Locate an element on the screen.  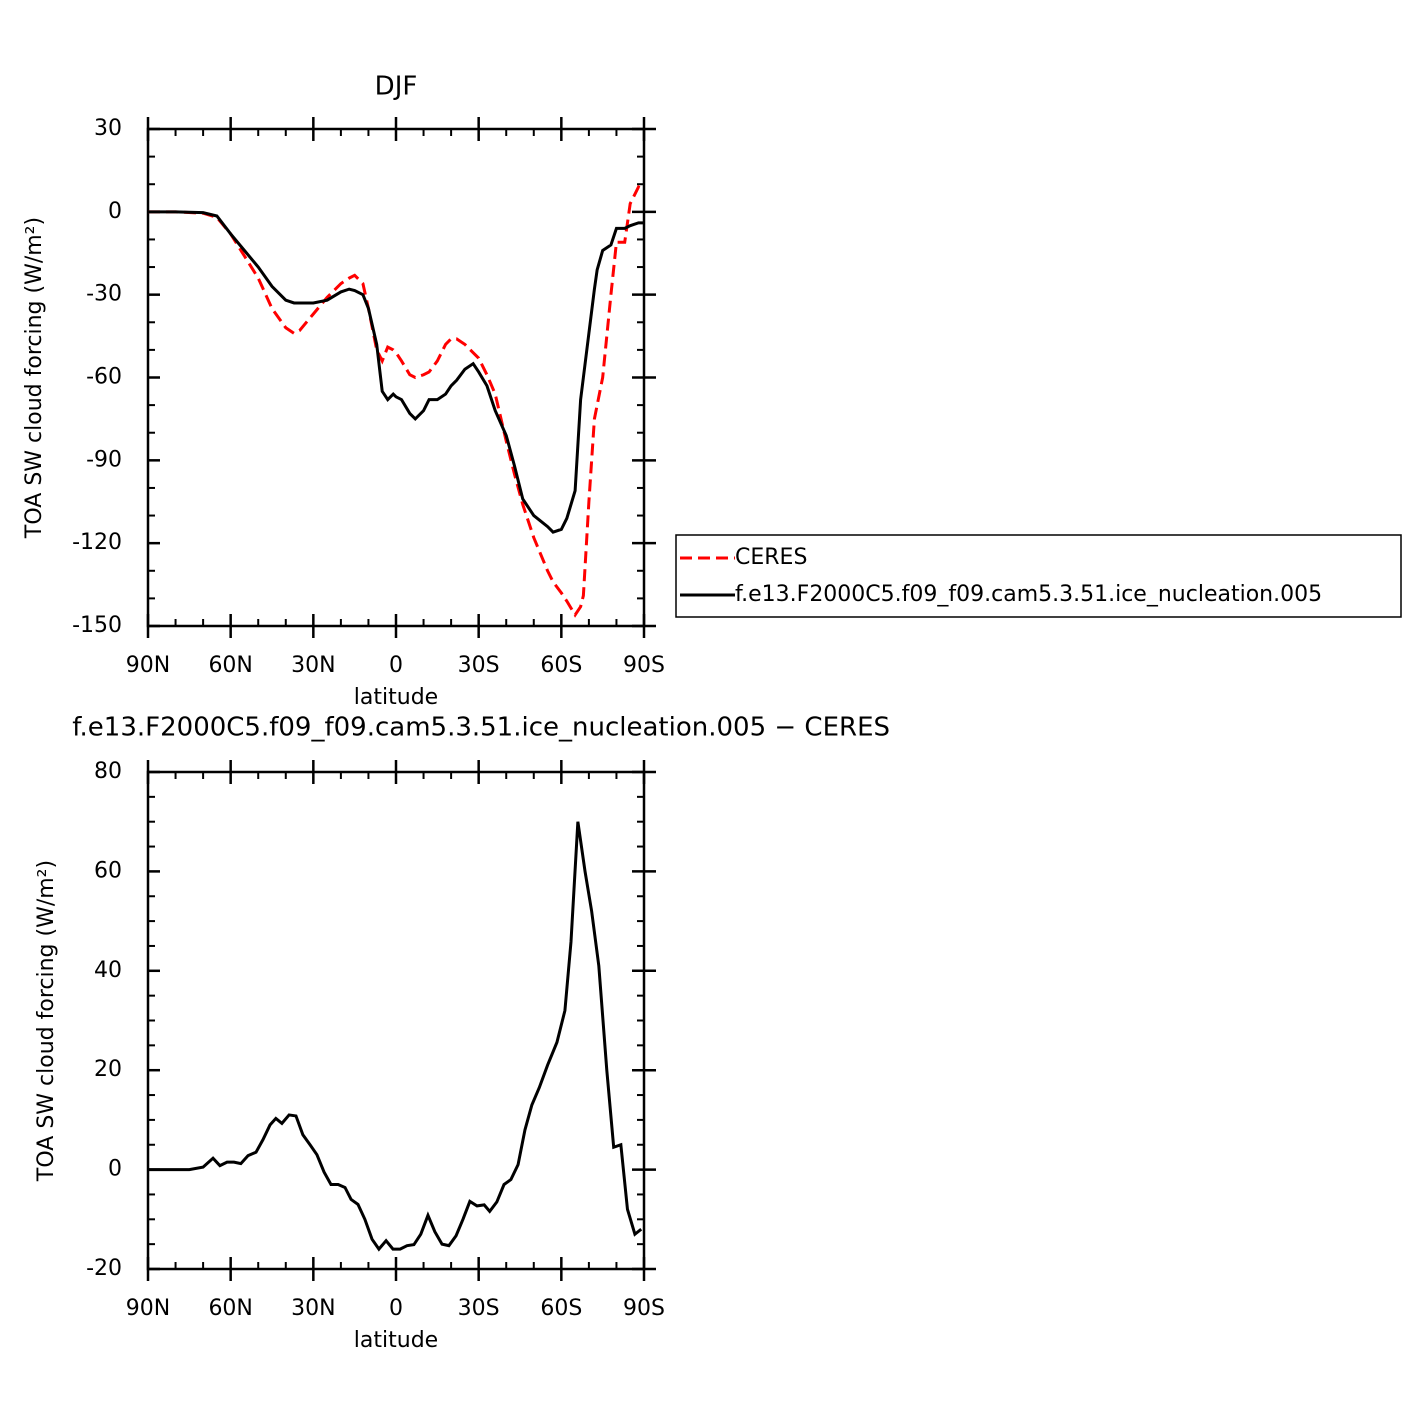
y-tick-label: -120 is located at coordinates (97, 542).